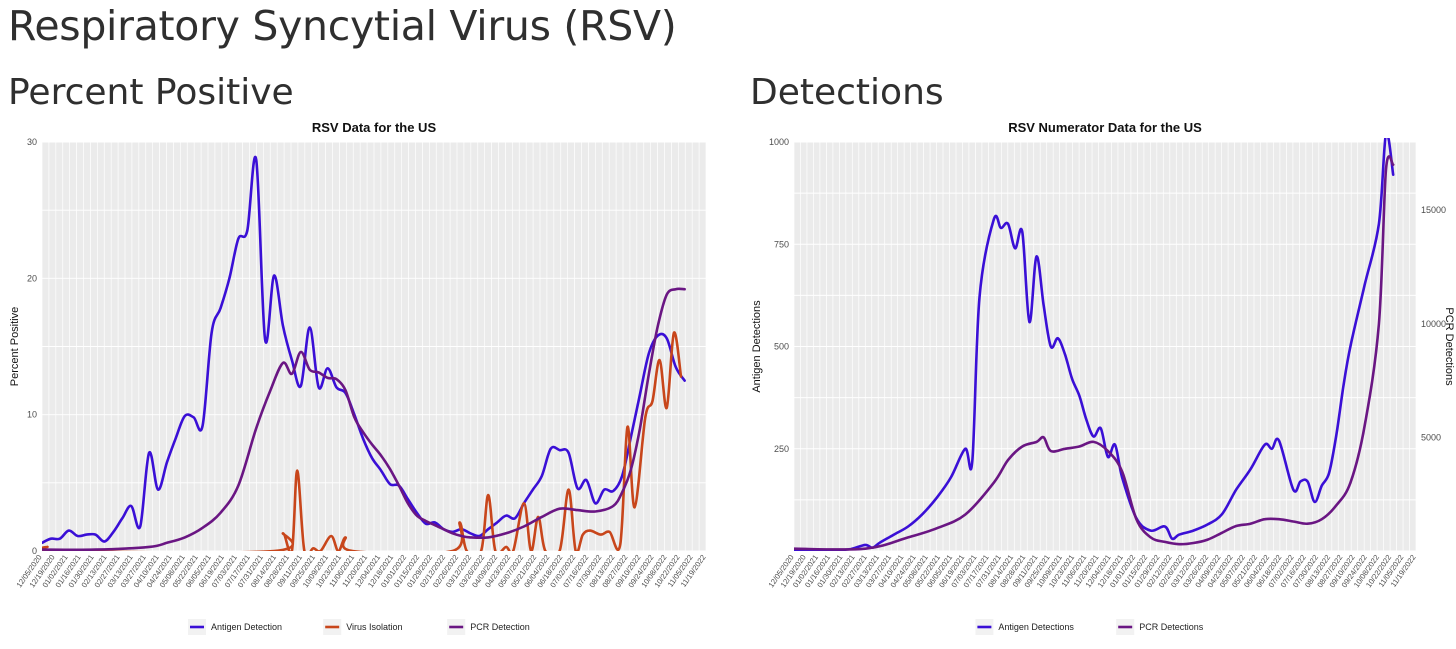 The height and width of the screenshot is (649, 1456). Describe the element at coordinates (757, 346) in the screenshot. I see `y-axis-label: Antigen Detections` at that location.